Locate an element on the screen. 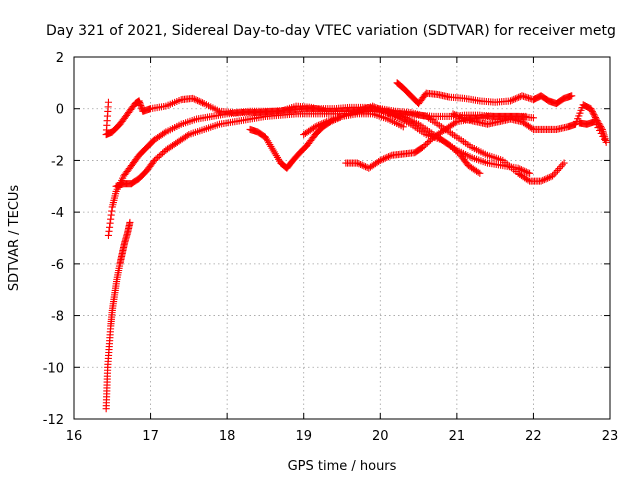 The height and width of the screenshot is (480, 640). x-tick-label: 22 is located at coordinates (533, 436).